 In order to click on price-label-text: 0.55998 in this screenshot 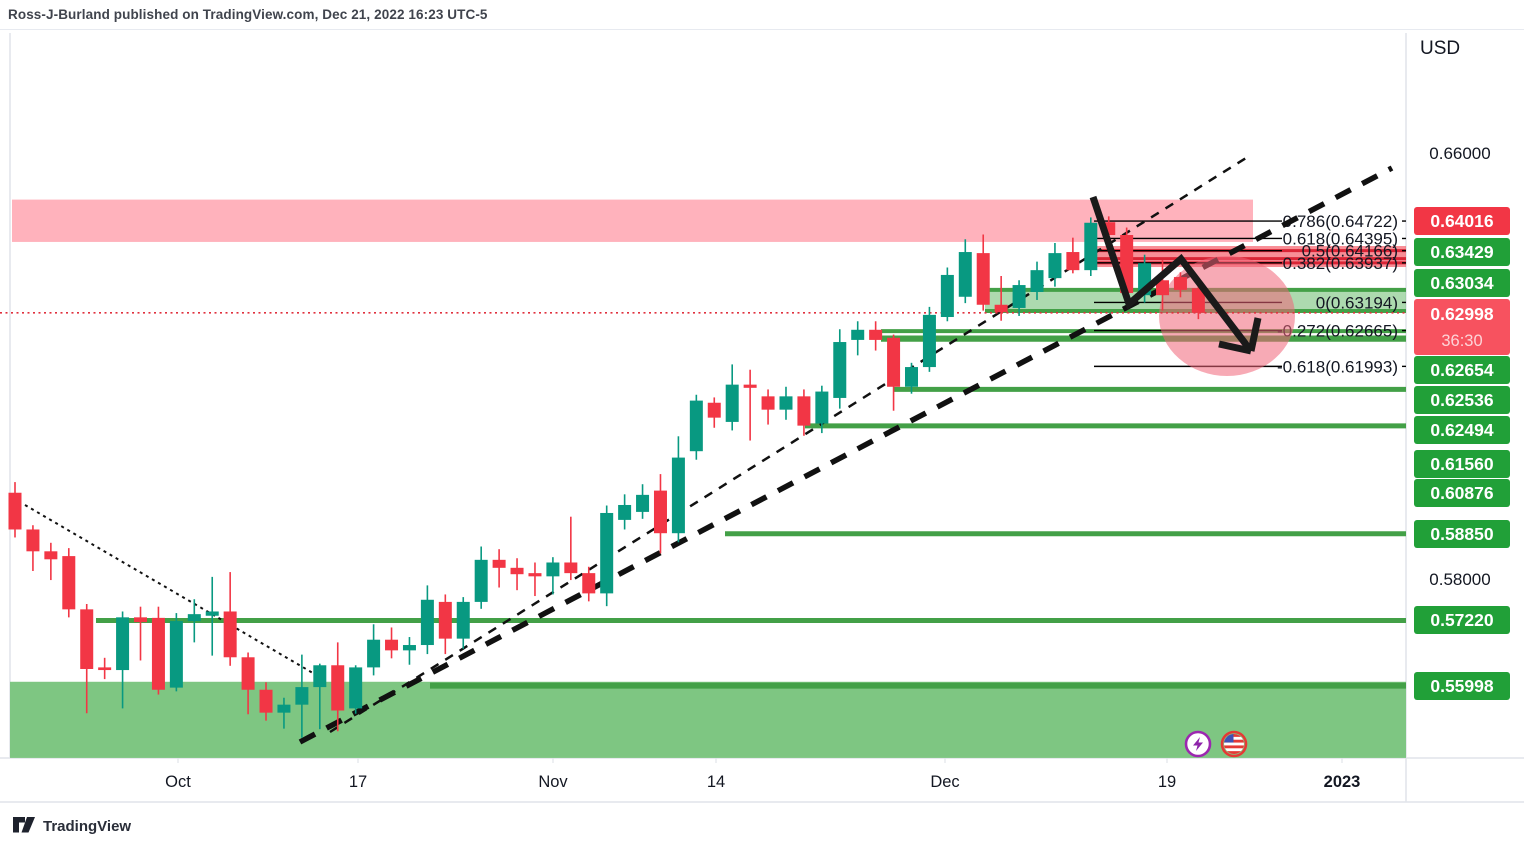, I will do `click(1462, 686)`.